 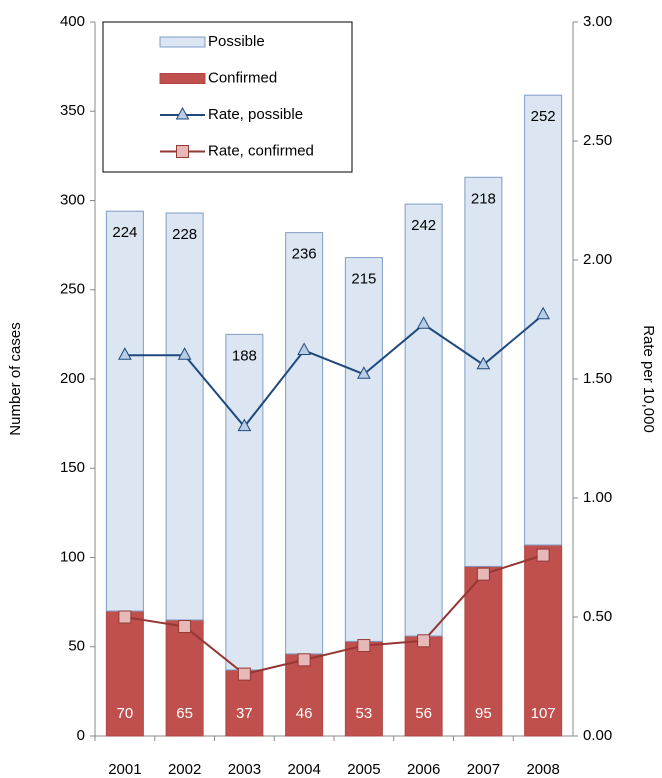 I want to click on y-tick-label: 100, so click(x=72, y=556).